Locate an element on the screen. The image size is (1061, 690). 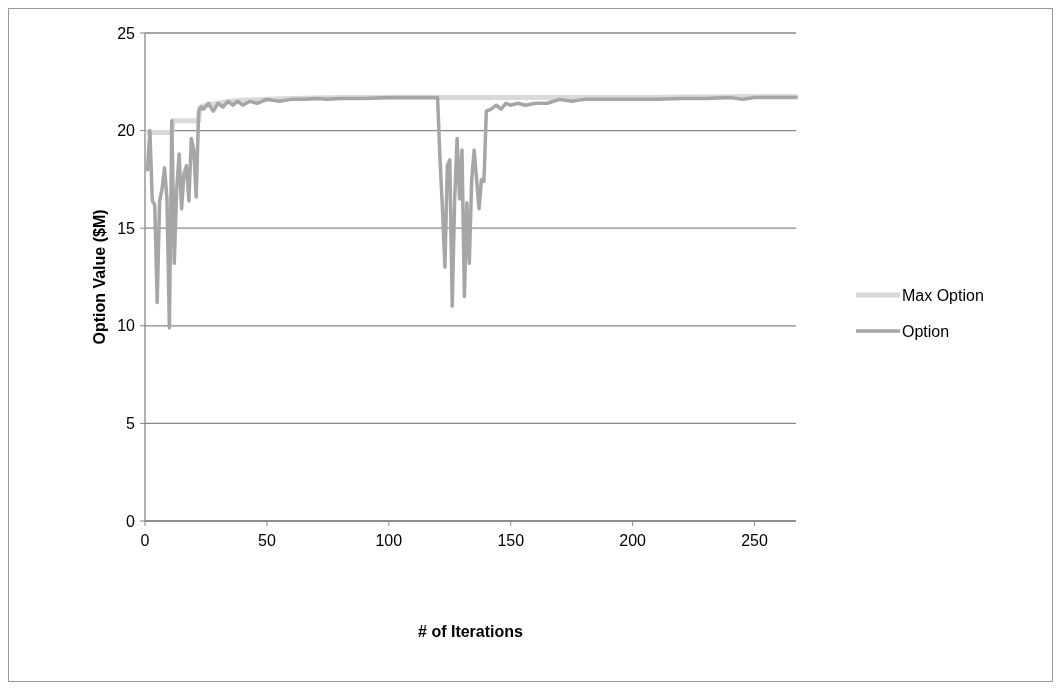
legend-label: Max Option is located at coordinates (943, 295).